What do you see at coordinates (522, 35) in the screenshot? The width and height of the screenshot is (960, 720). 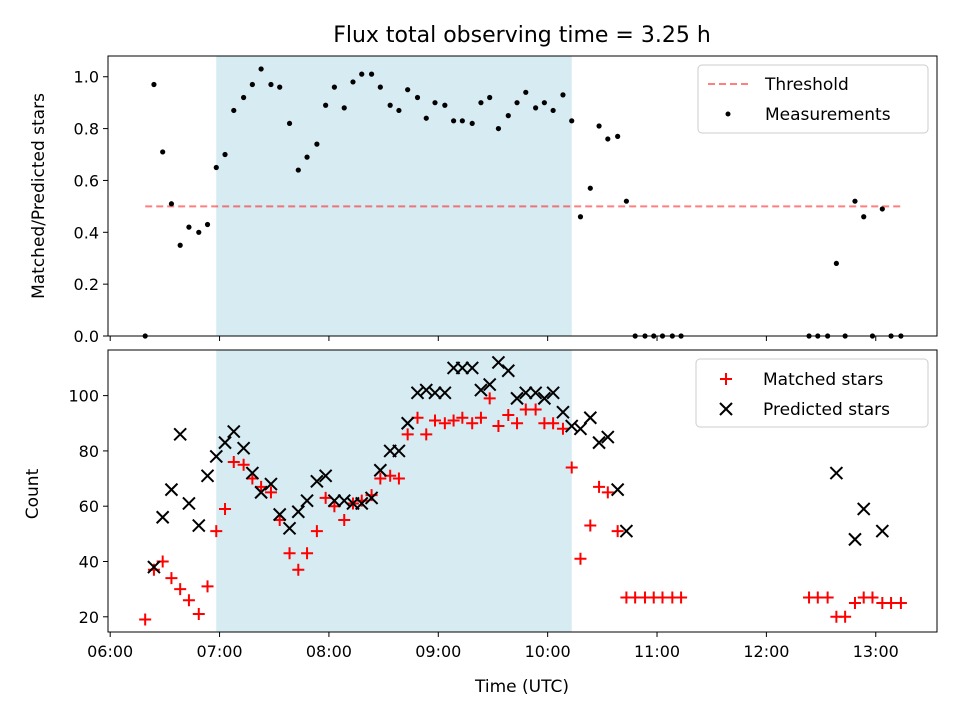 I see `chart-title: Flux total observing time = 3.25 h` at bounding box center [522, 35].